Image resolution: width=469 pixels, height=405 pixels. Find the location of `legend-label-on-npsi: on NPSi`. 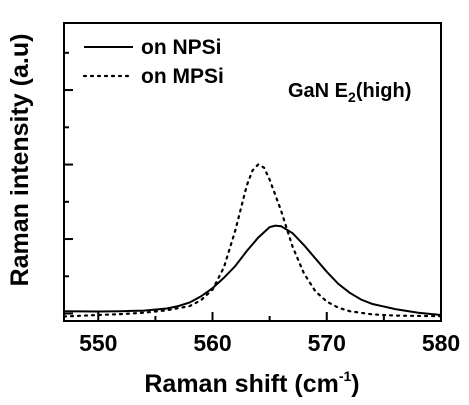

legend-label-on-npsi: on NPSi is located at coordinates (181, 47).